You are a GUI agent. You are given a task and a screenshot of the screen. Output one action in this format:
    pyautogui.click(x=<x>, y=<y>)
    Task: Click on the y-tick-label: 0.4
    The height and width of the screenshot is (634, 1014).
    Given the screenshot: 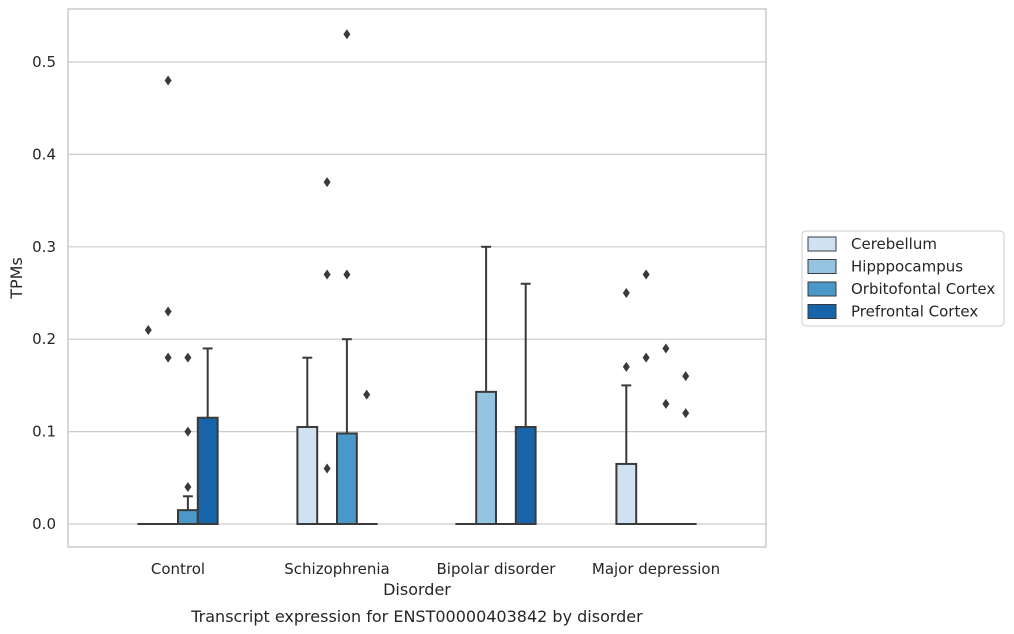 What is the action you would take?
    pyautogui.click(x=44, y=154)
    